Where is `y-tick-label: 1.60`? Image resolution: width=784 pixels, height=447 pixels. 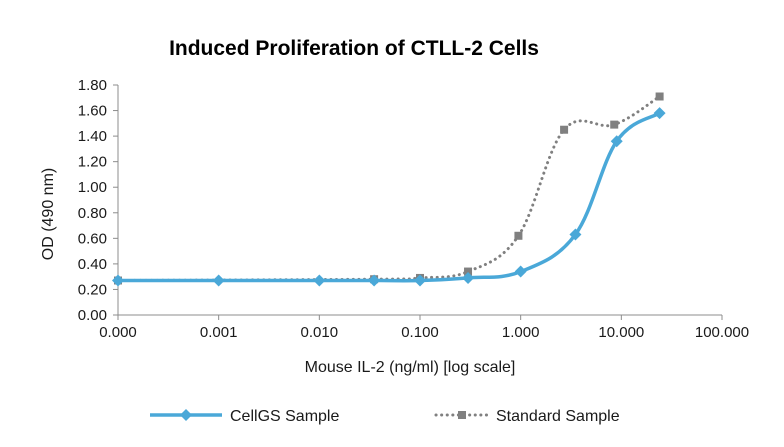 y-tick-label: 1.60 is located at coordinates (92, 111).